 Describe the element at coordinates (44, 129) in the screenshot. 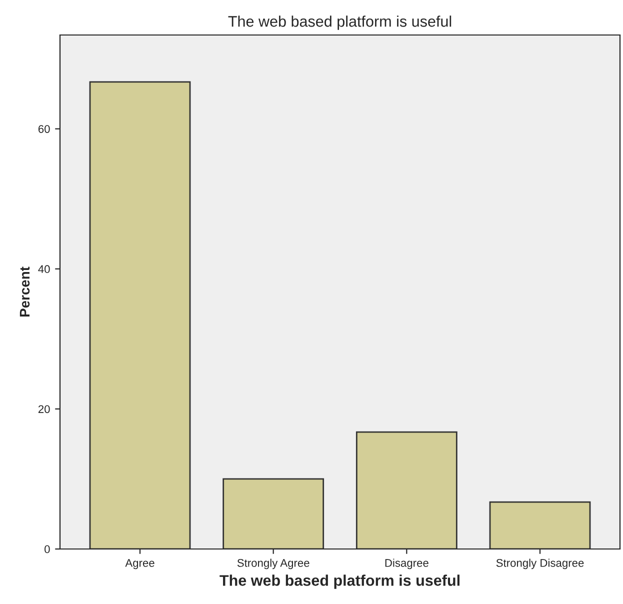

I see `y-tick-label: 60` at that location.